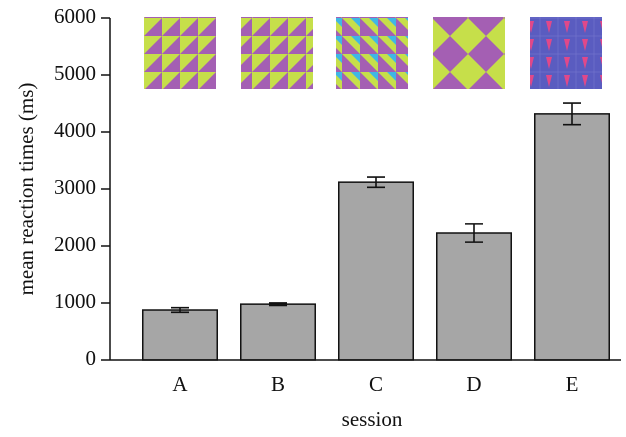  I want to click on icon-a, so click(180, 53).